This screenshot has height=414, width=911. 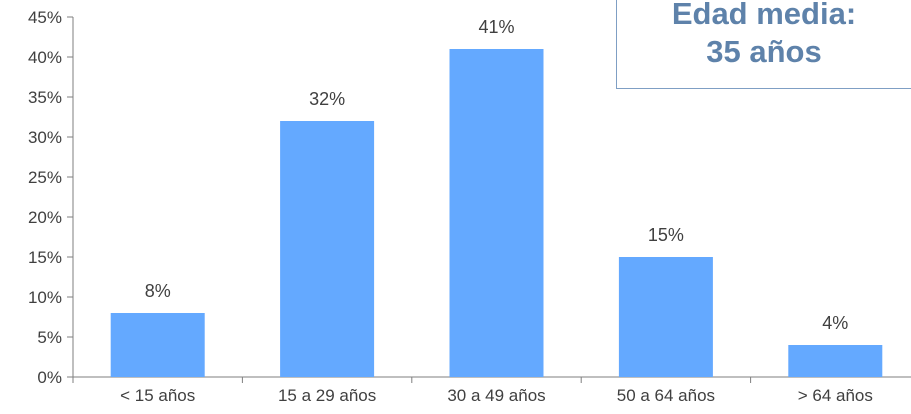 What do you see at coordinates (835, 323) in the screenshot?
I see `data-label: 4%` at bounding box center [835, 323].